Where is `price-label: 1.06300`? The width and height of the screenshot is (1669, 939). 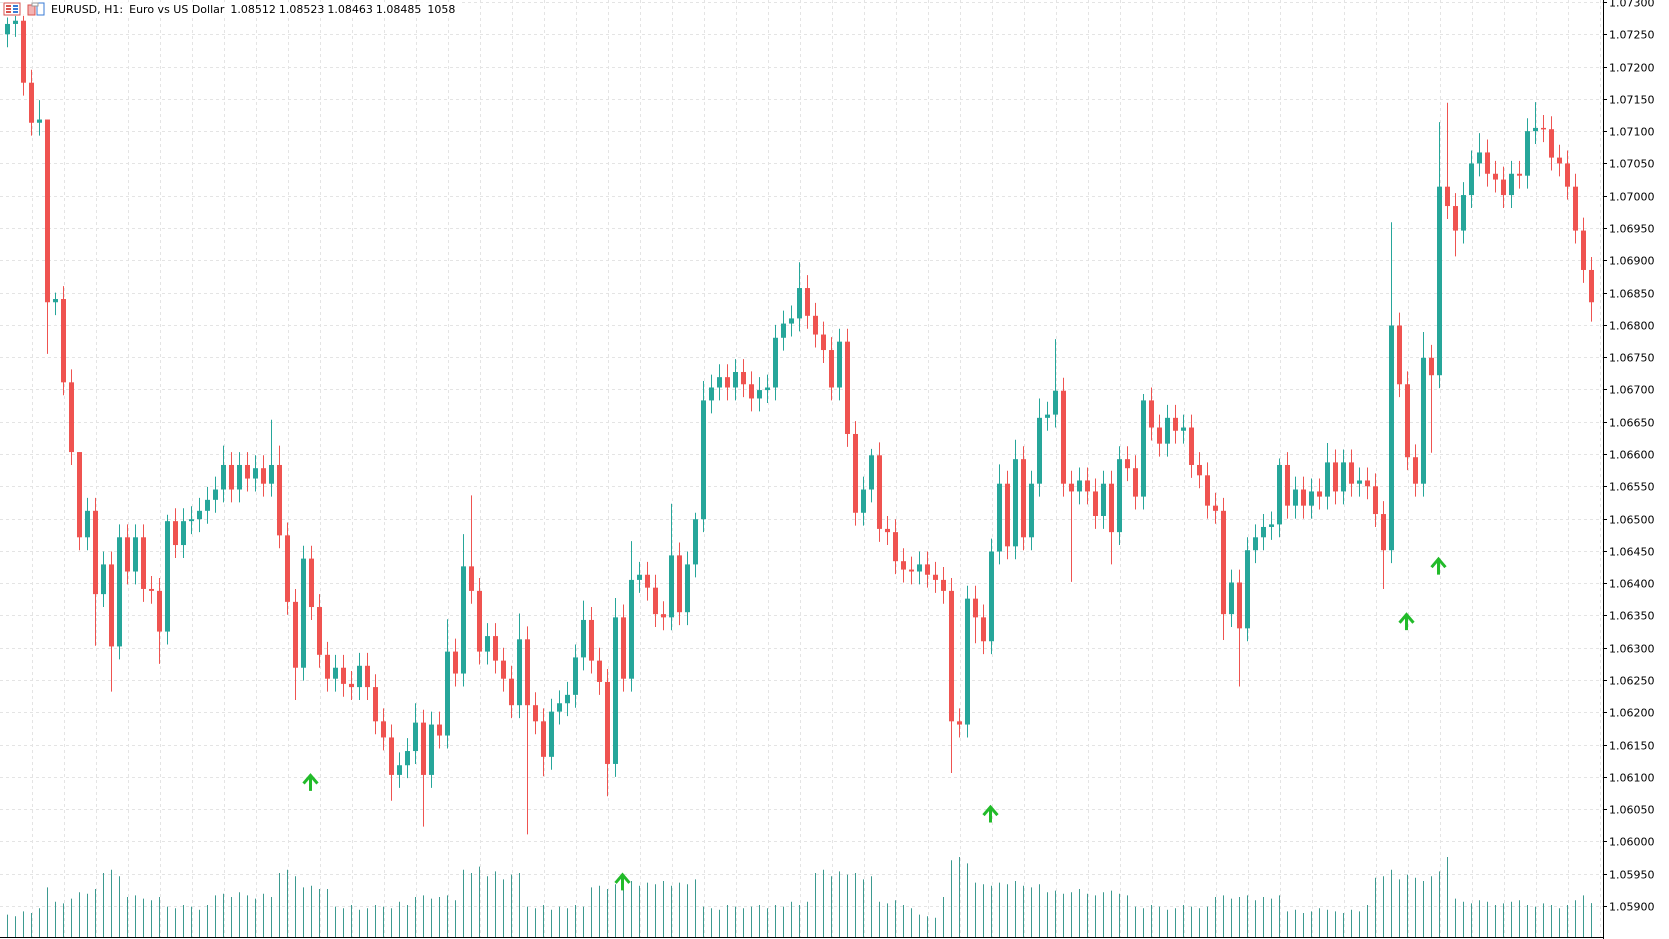
price-label: 1.06300 is located at coordinates (1632, 649).